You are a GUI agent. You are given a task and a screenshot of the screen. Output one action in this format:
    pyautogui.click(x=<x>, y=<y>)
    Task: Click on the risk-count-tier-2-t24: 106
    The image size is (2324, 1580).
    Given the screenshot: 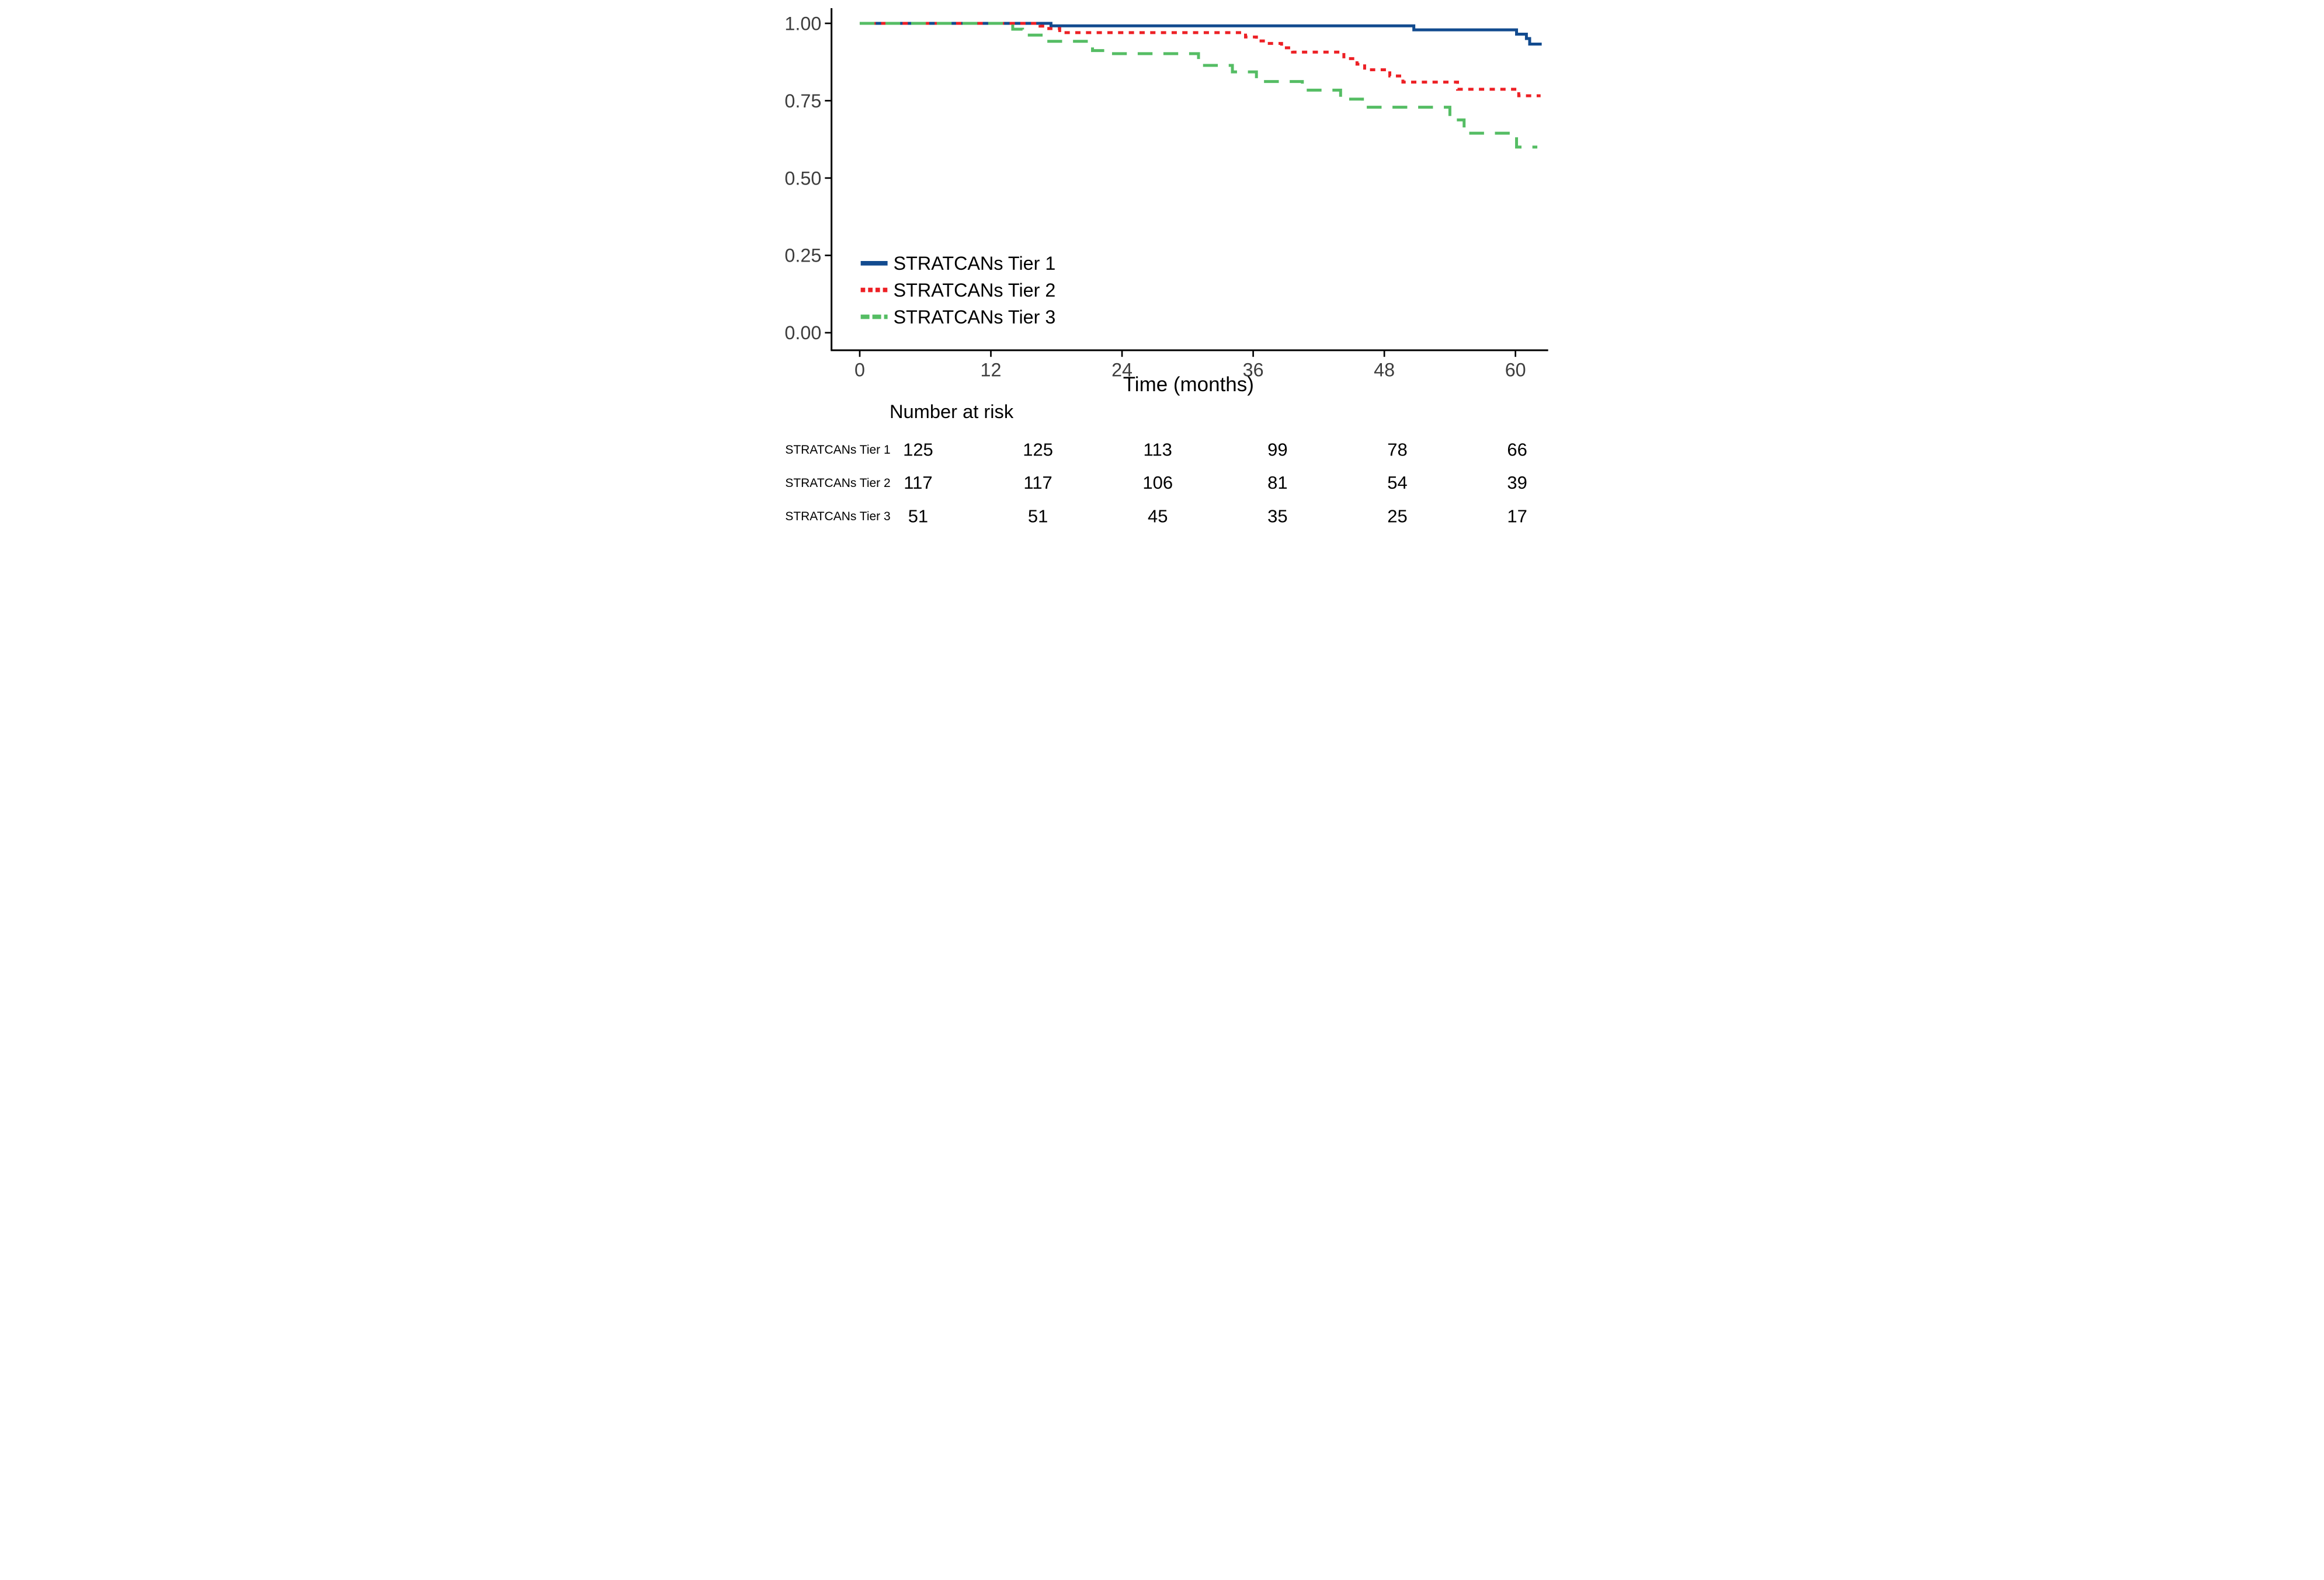 What is the action you would take?
    pyautogui.click(x=1157, y=482)
    